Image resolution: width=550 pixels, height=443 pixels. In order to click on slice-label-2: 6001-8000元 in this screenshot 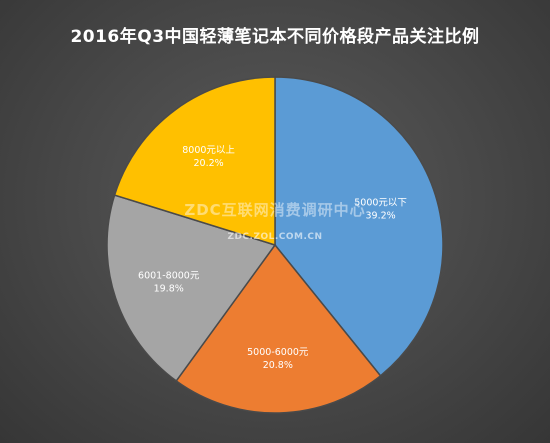, I will do `click(169, 275)`.